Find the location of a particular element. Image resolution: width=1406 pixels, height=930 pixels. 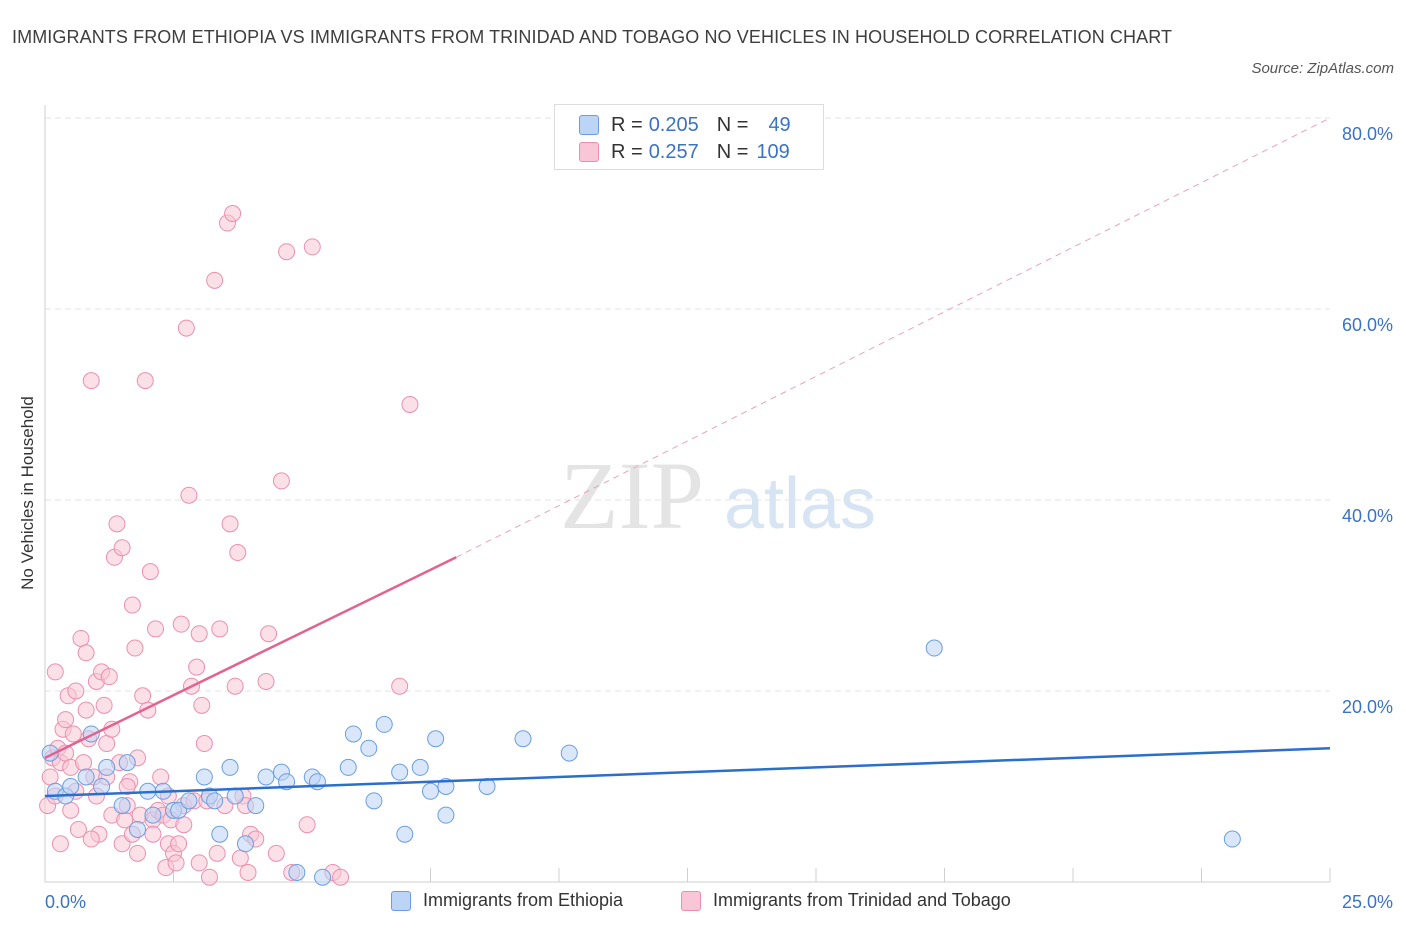

legend-n-value: 109 is located at coordinates (773, 151).